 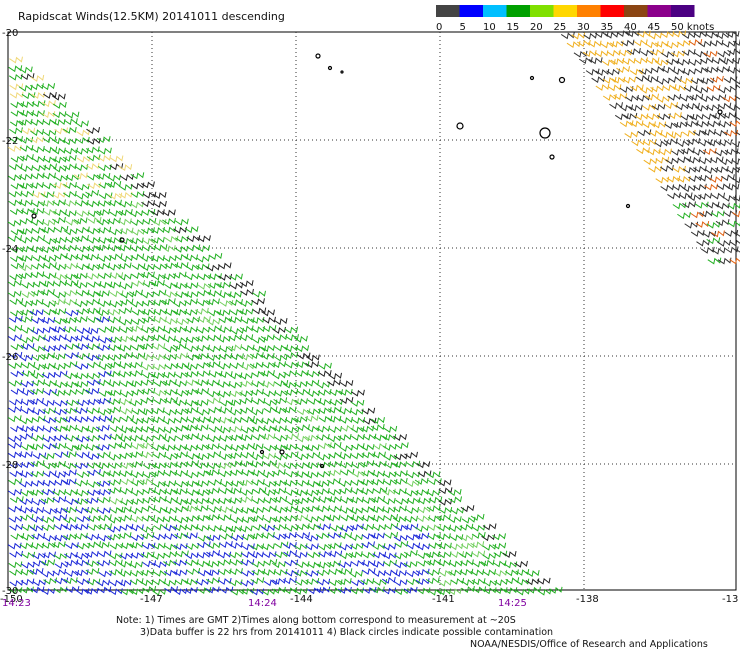 I want to click on time-label-2: 14:24, so click(x=262, y=603).